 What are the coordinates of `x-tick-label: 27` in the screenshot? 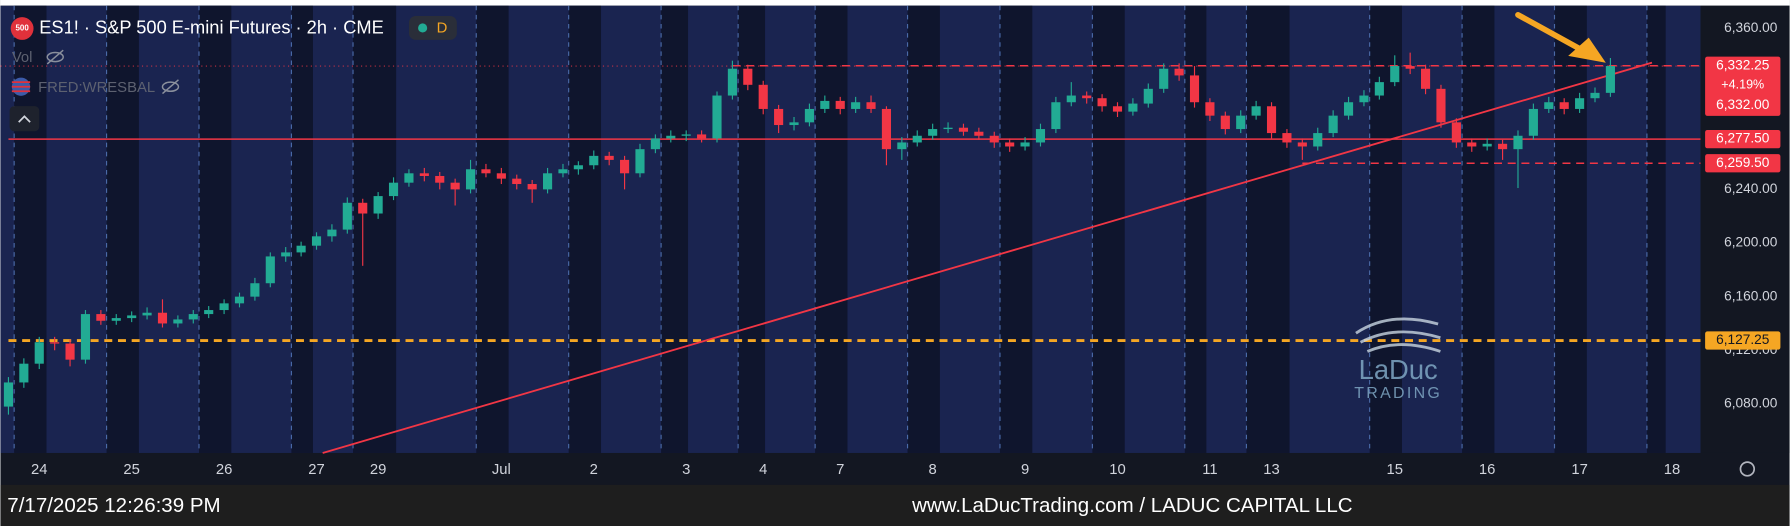 It's located at (316, 470).